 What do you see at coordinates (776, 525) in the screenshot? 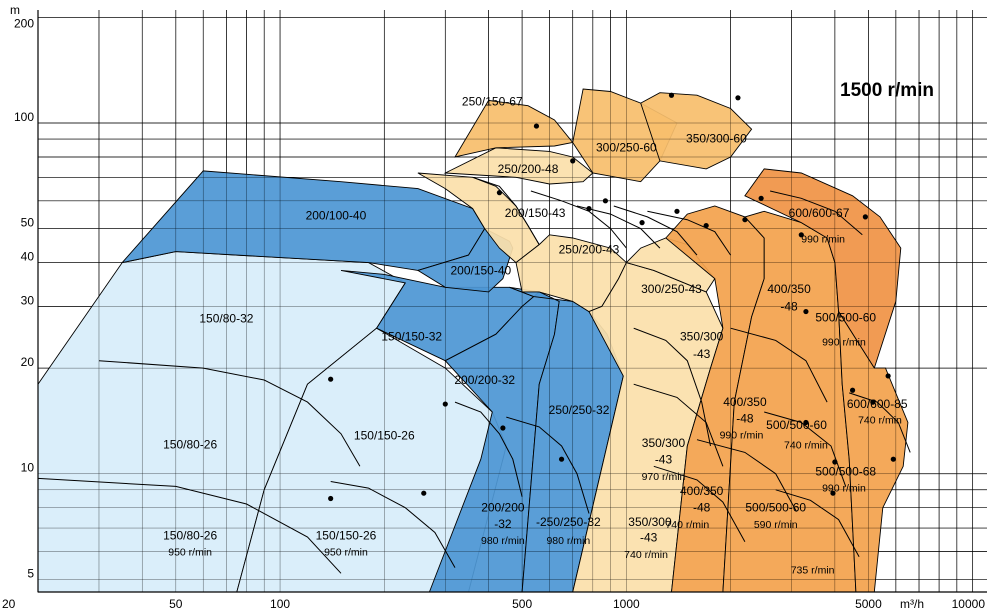
I see `region-label: 590 r/min` at bounding box center [776, 525].